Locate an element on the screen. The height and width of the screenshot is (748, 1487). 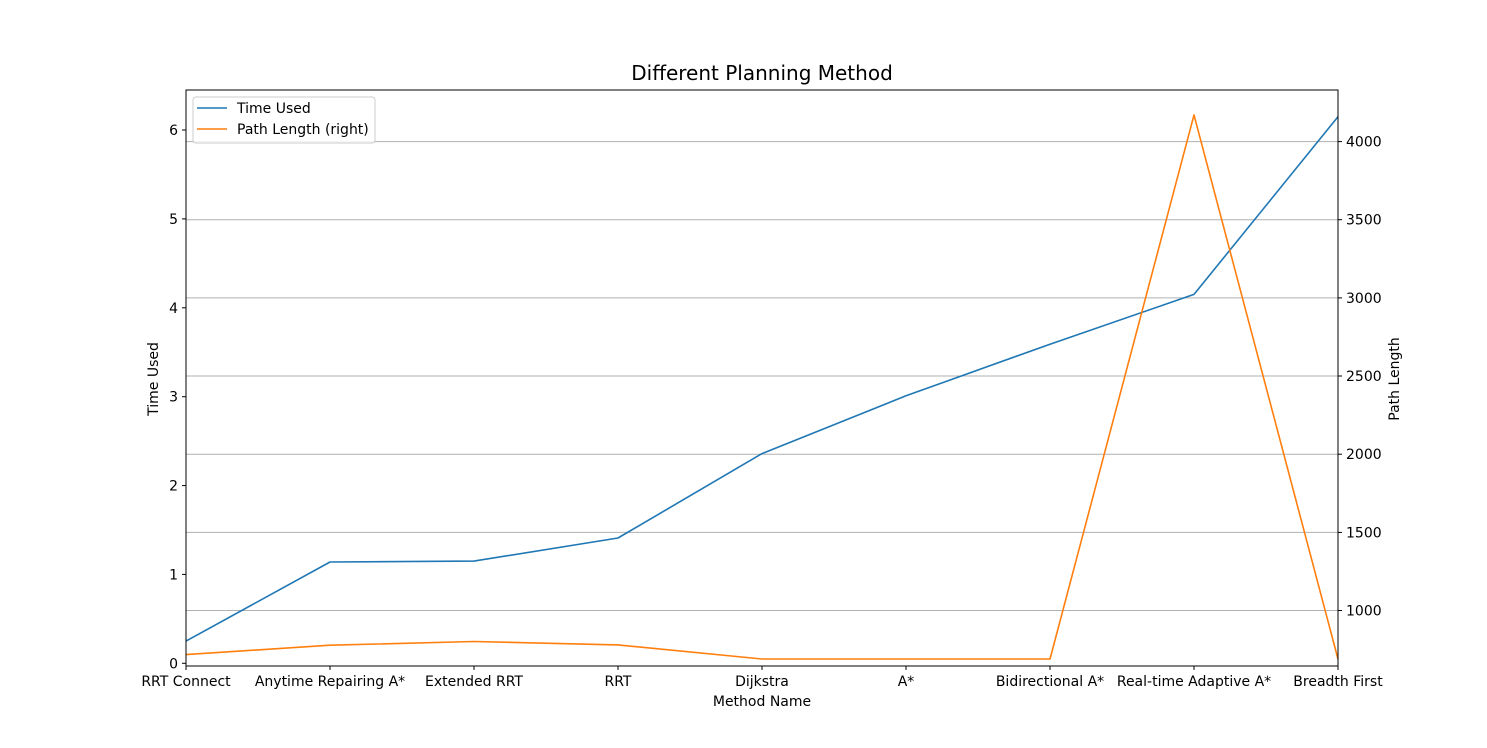
right-y-tick-label: 1000 is located at coordinates (1364, 612).